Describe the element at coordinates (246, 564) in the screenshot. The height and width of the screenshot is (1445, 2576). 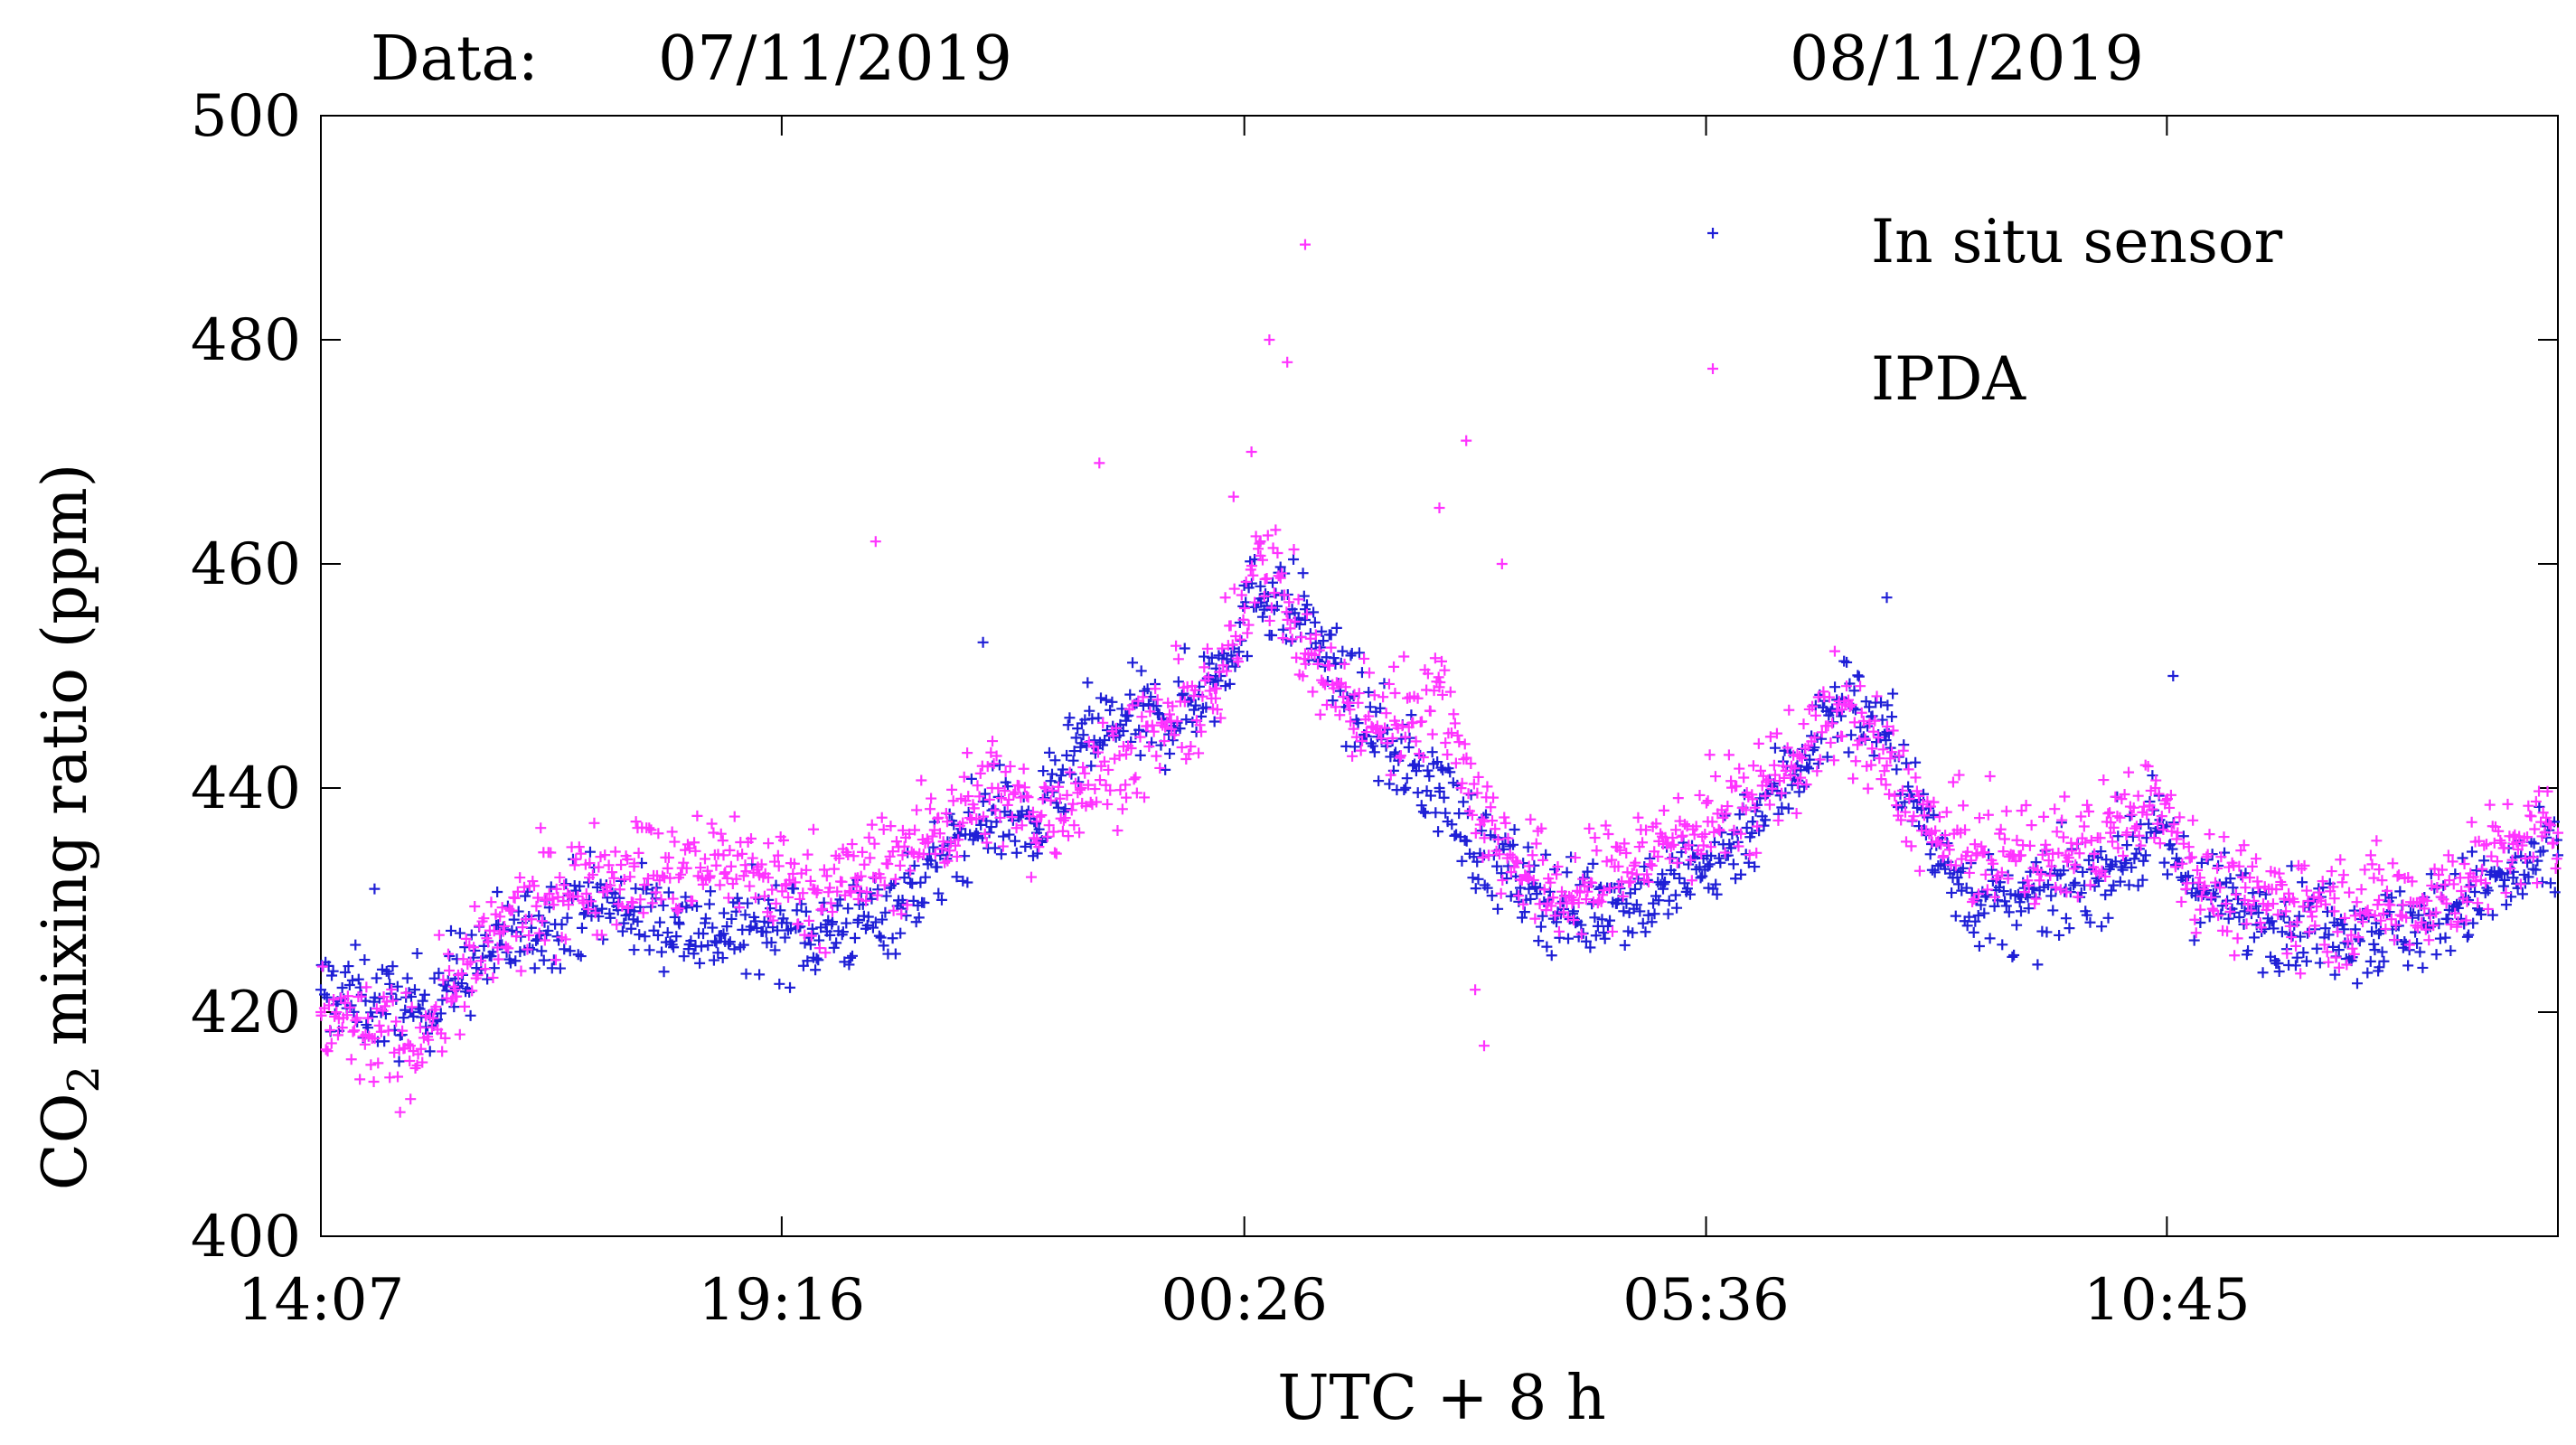
I see `y-tick-label: 460` at that location.